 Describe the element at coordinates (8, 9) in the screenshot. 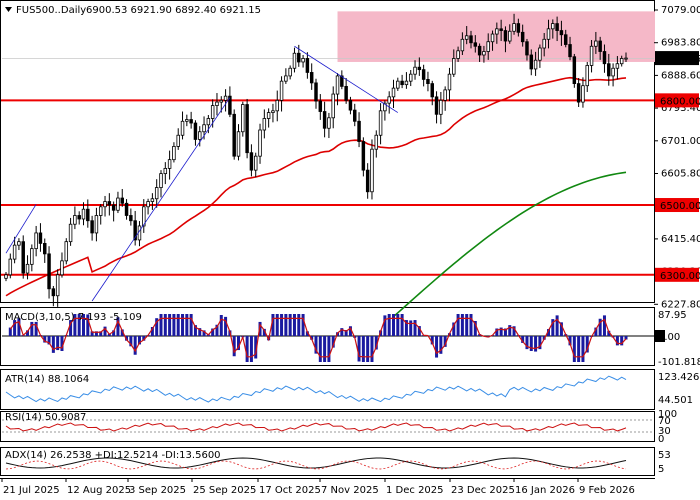

I see `collapse-triangle-icon` at that location.